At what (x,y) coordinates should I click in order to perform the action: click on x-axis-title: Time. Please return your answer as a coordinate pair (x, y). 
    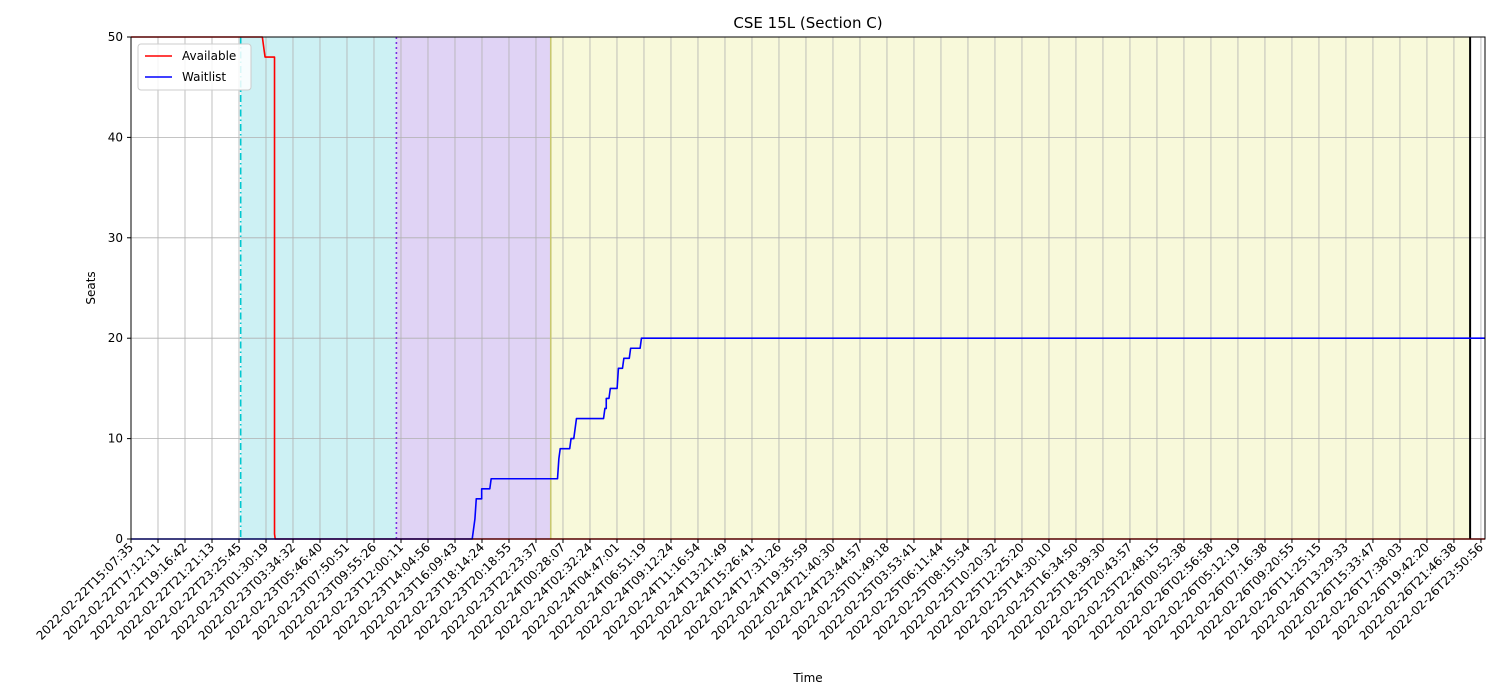
    Looking at the image, I should click on (807, 678).